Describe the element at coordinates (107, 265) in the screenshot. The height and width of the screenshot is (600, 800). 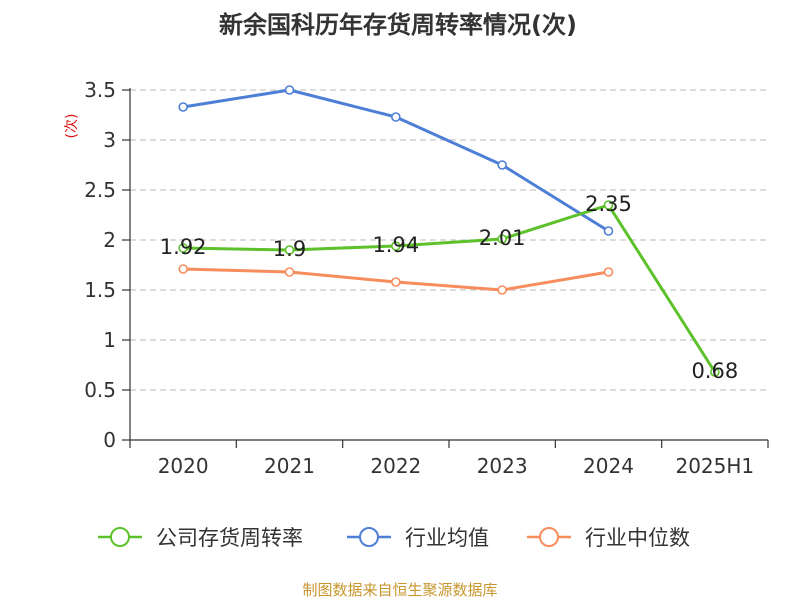
I see `y-axis-ticks: 0 0.5 1 1.5 2 2.5 3 3.5` at that location.